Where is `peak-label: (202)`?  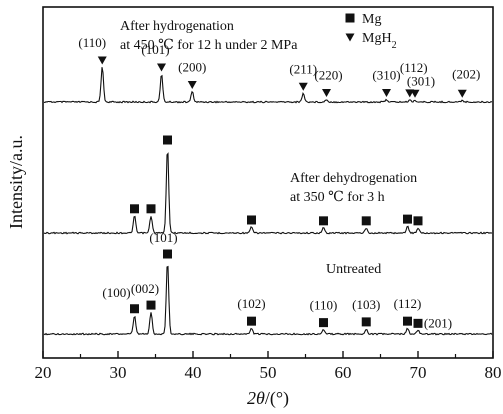 peak-label: (202) is located at coordinates (466, 73).